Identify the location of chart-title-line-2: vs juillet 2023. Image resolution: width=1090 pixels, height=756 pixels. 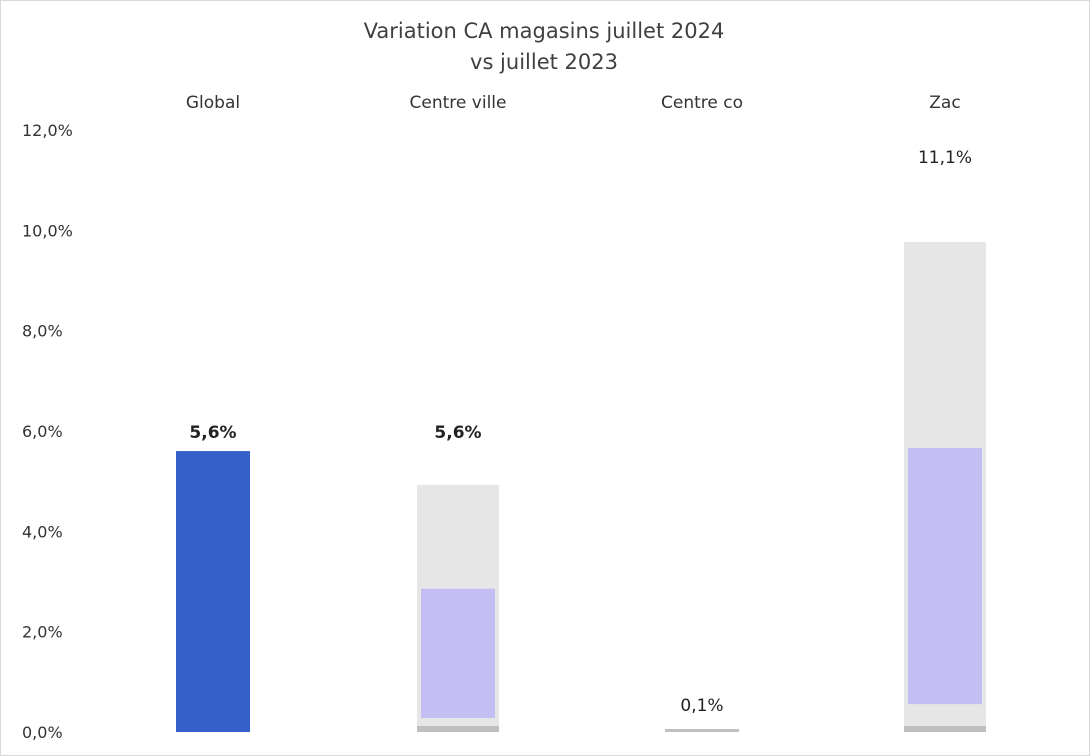
(544, 62).